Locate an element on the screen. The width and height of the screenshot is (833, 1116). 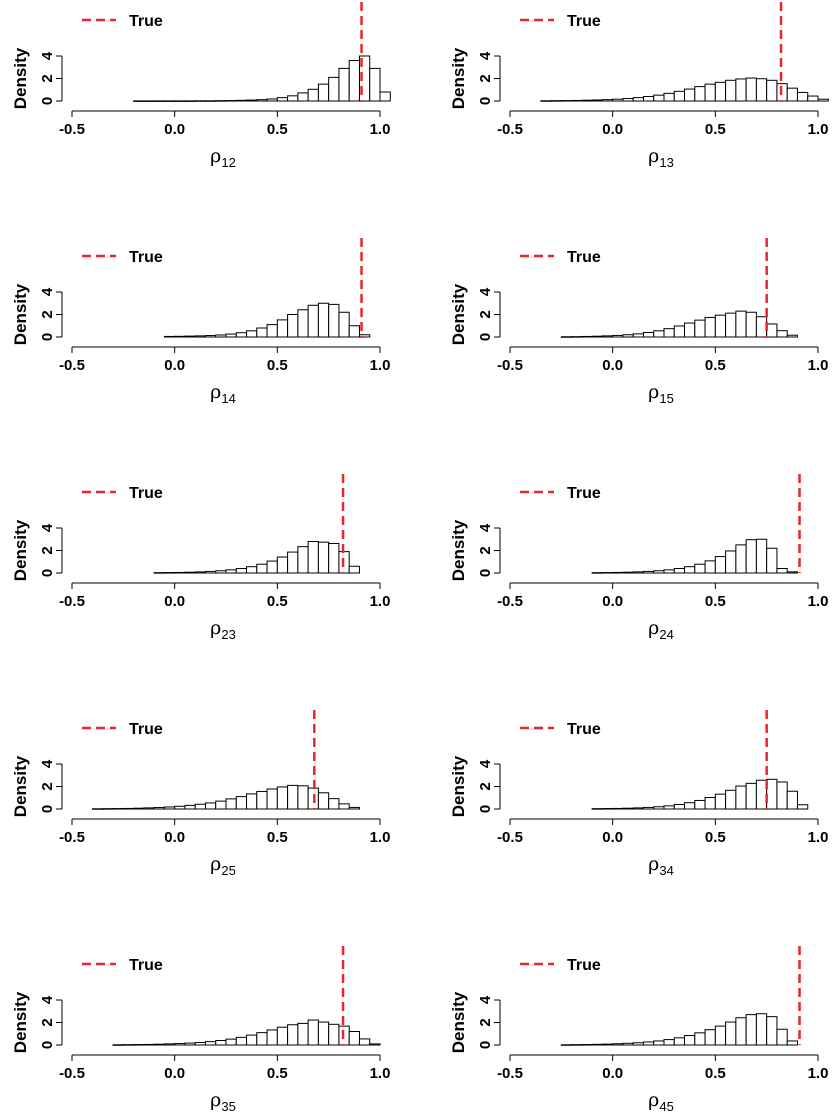
x-axis-label: ρ24 is located at coordinates (661, 629).